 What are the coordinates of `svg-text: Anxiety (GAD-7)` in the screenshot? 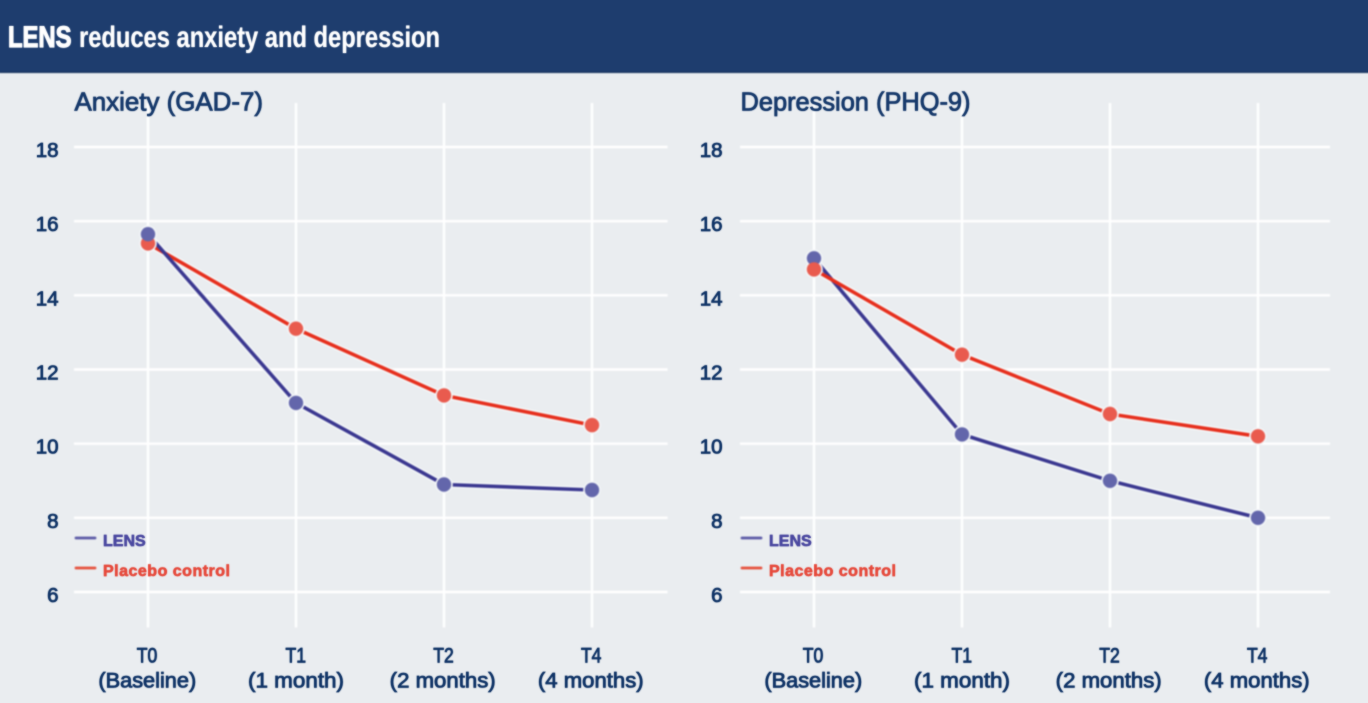 It's located at (169, 102).